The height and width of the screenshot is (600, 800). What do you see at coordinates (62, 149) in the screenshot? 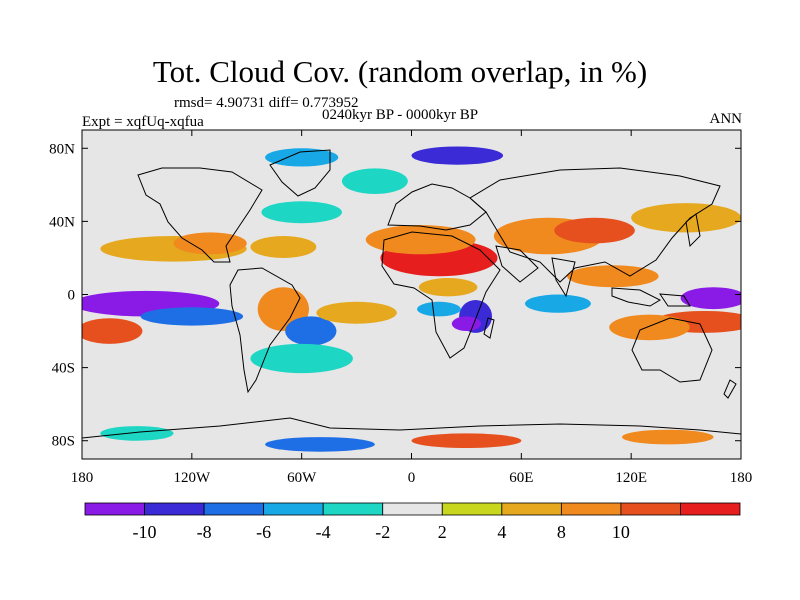
I see `lat-tick-label: 80N` at bounding box center [62, 149].